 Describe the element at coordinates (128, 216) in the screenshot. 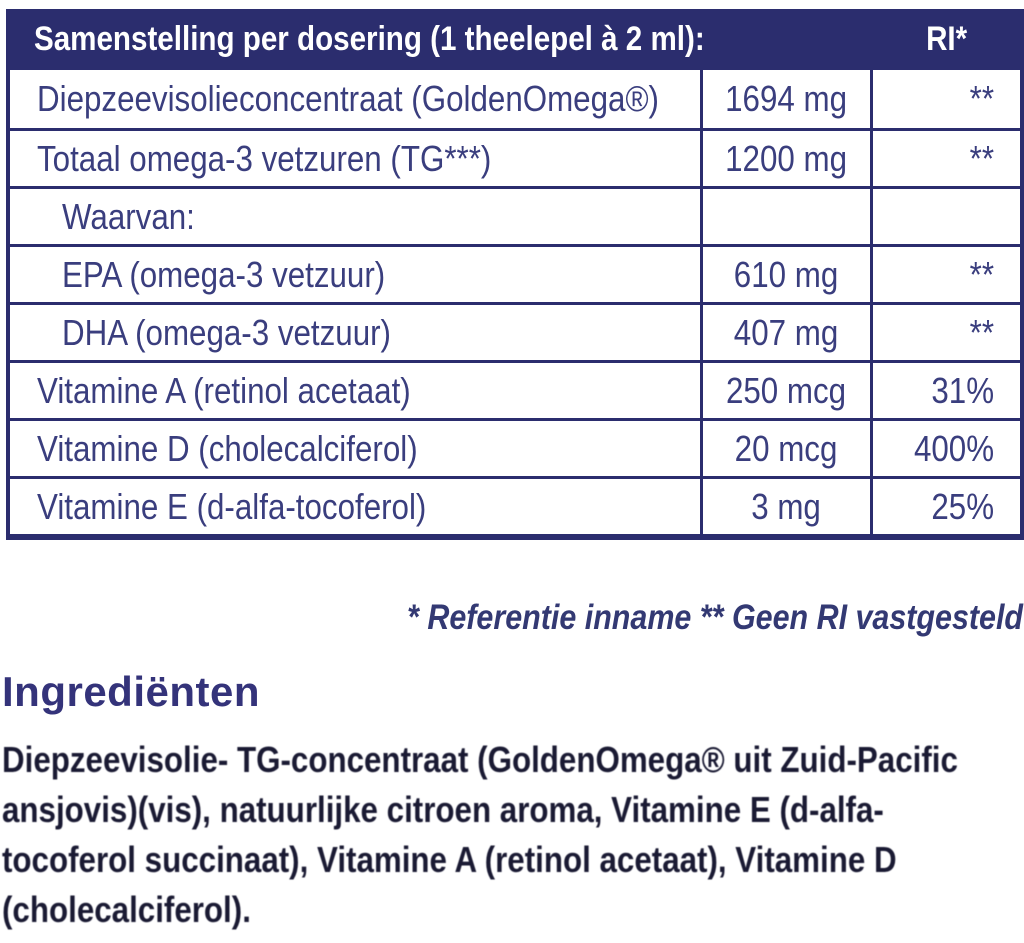

I see `nutrient-name: Waarvan:` at that location.